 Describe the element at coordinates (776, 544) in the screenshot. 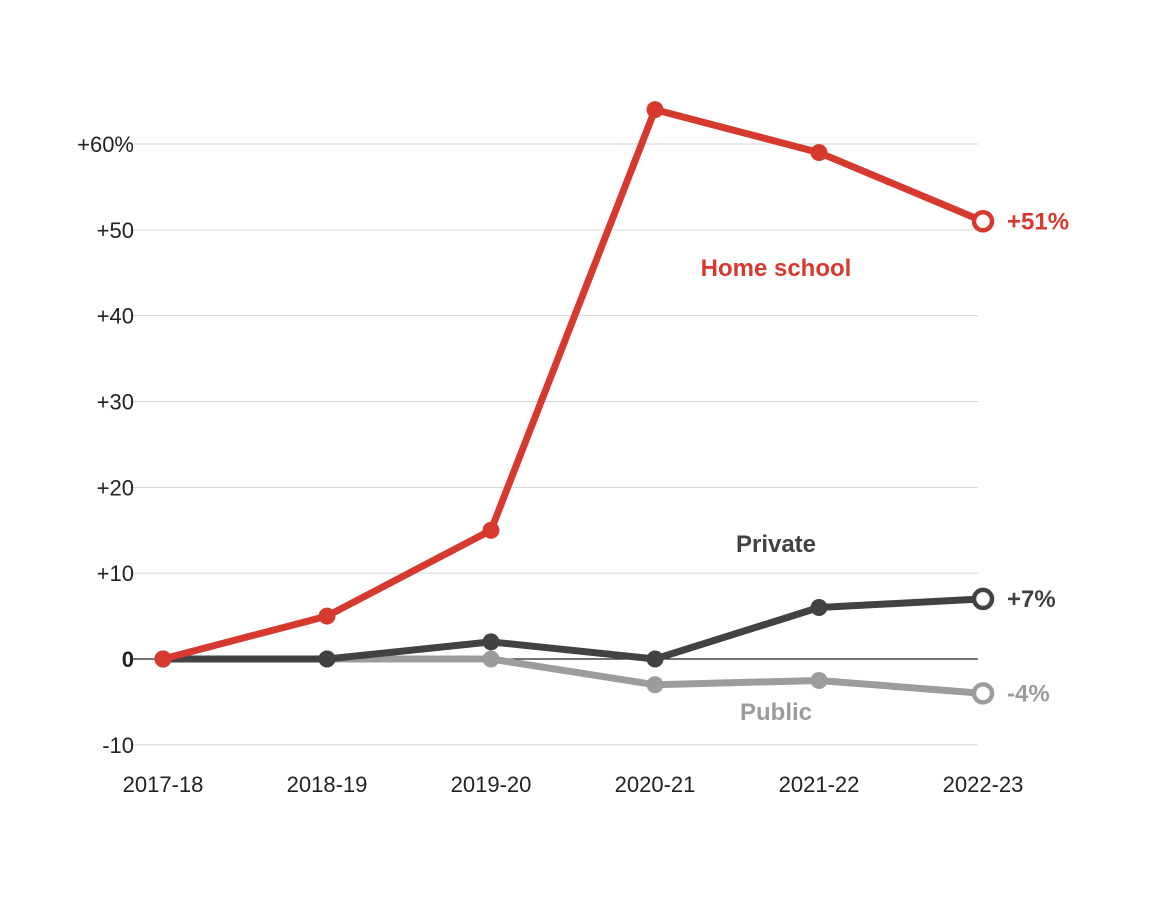

I see `series-name-label: Private` at that location.